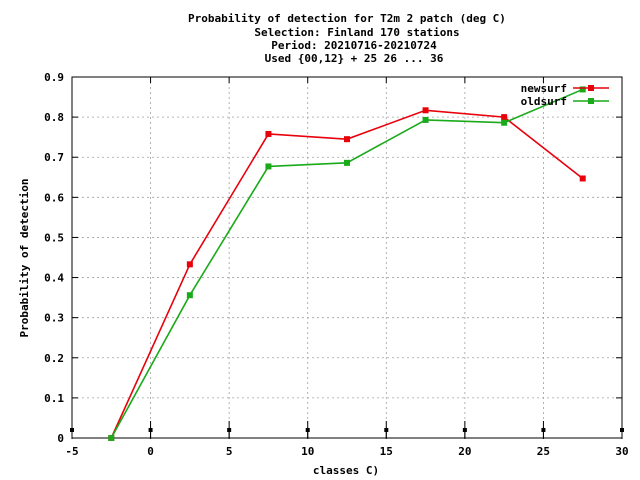 Image resolution: width=640 pixels, height=480 pixels. I want to click on title-line-3: Period: 20210716-20210724, so click(354, 45).